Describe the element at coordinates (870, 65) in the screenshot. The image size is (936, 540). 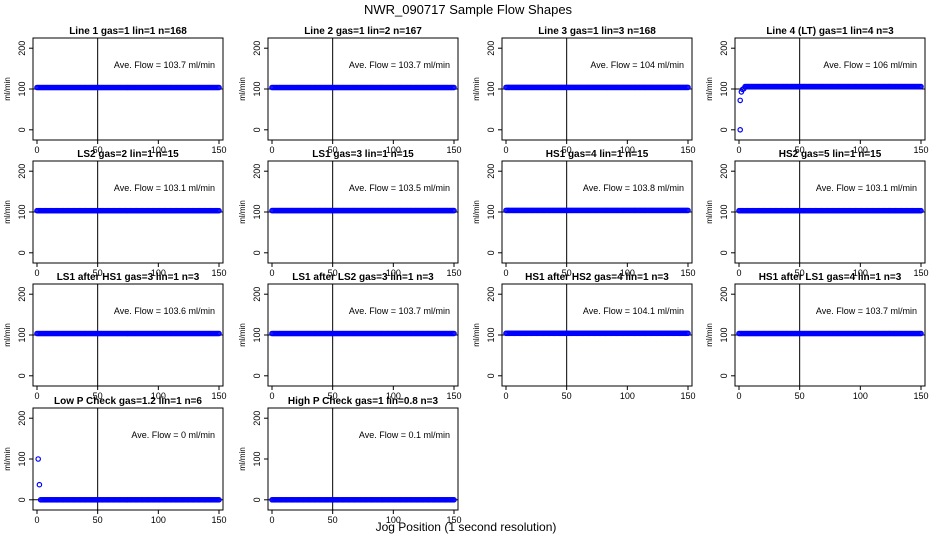
I see `average-flow-annotation: Ave. Flow = 106 ml/min` at that location.